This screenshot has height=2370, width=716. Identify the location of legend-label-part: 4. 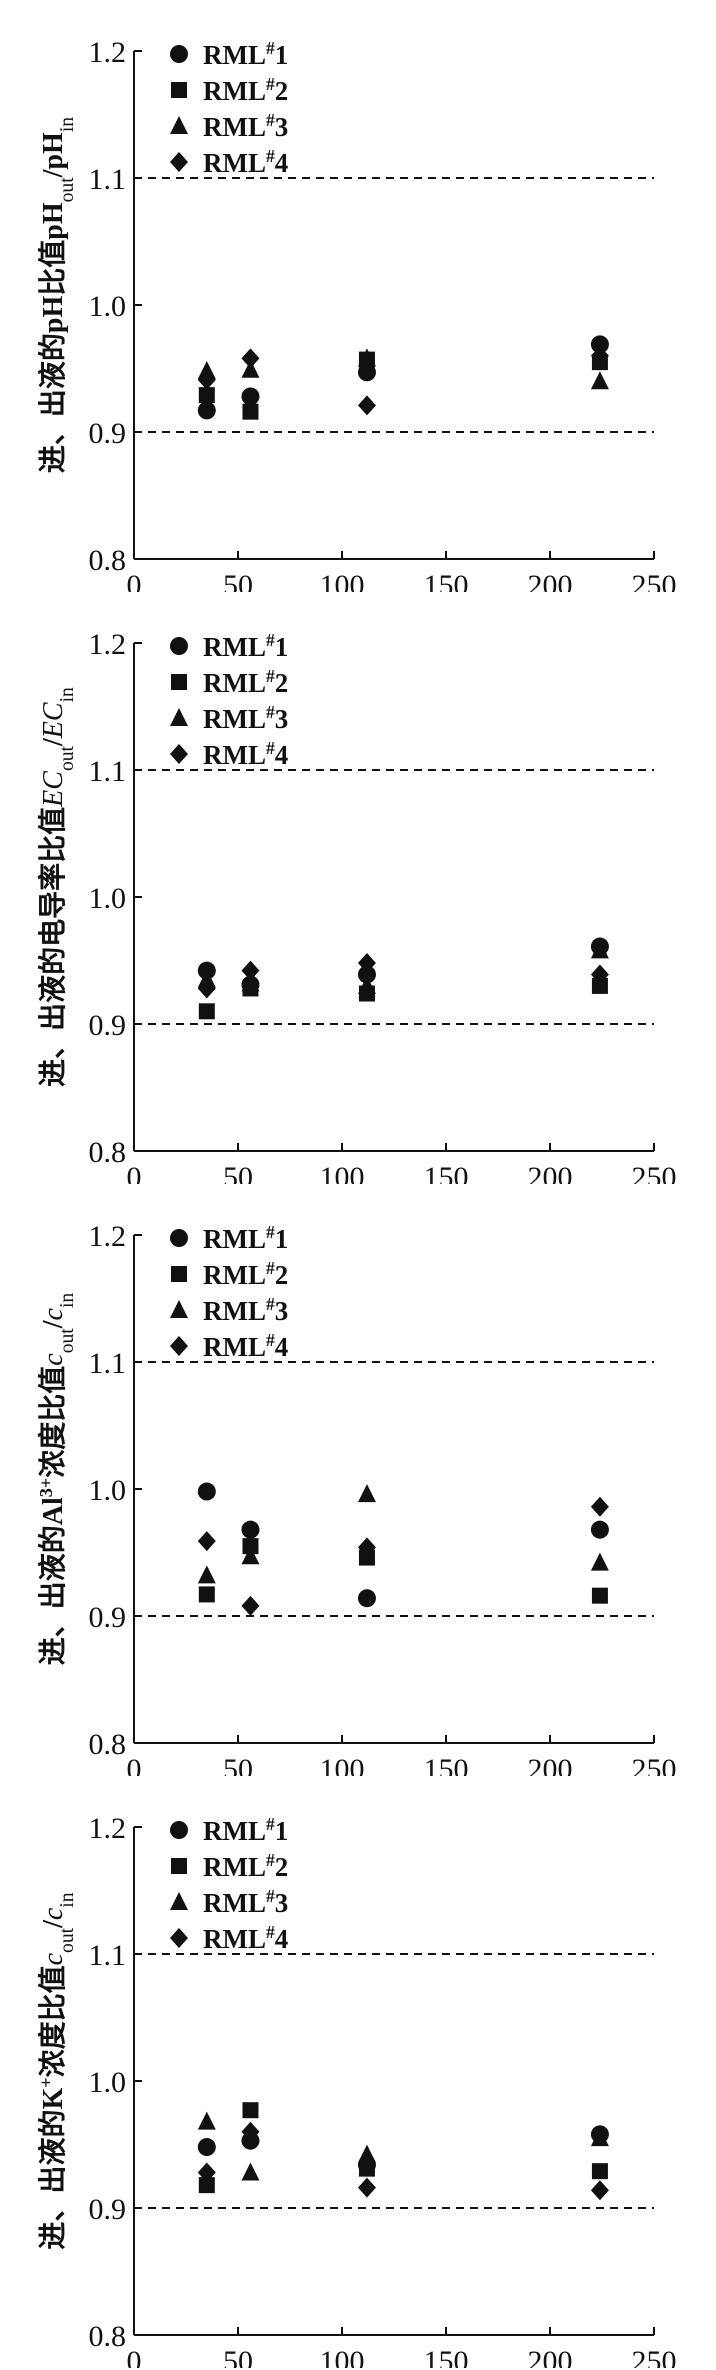
(282, 163).